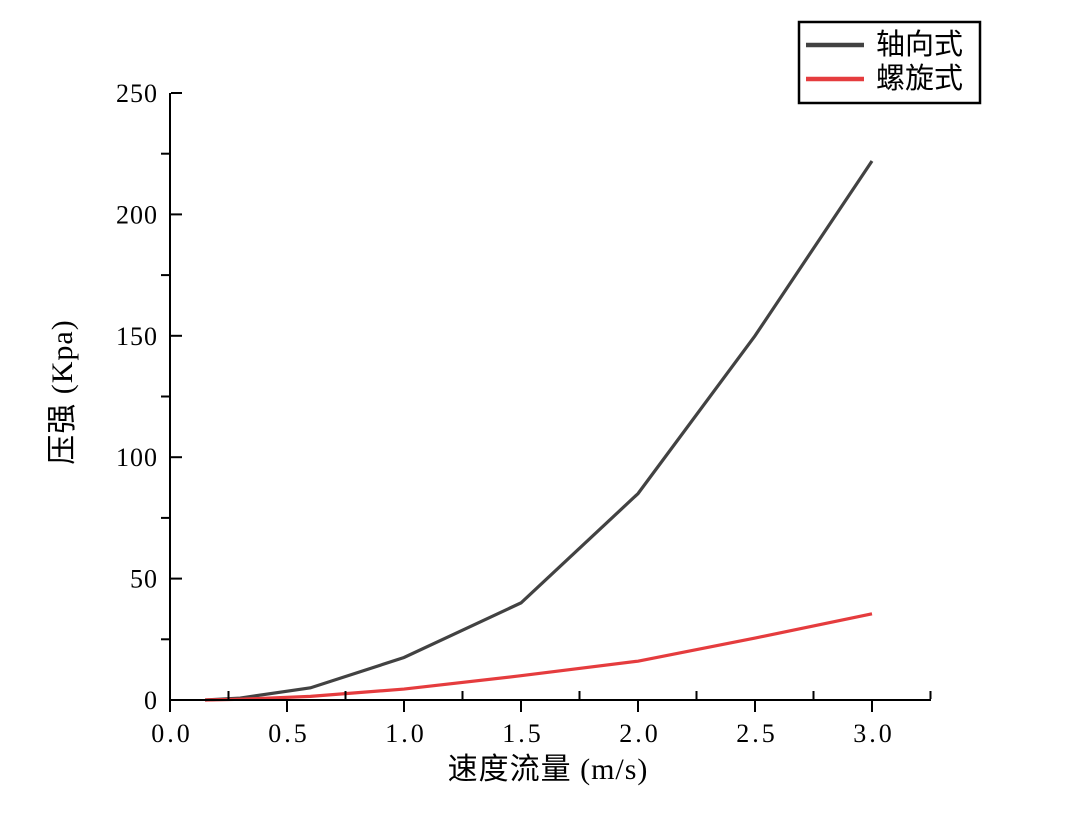 The height and width of the screenshot is (814, 1068). I want to click on x-tick-label: 1.0, so click(406, 733).